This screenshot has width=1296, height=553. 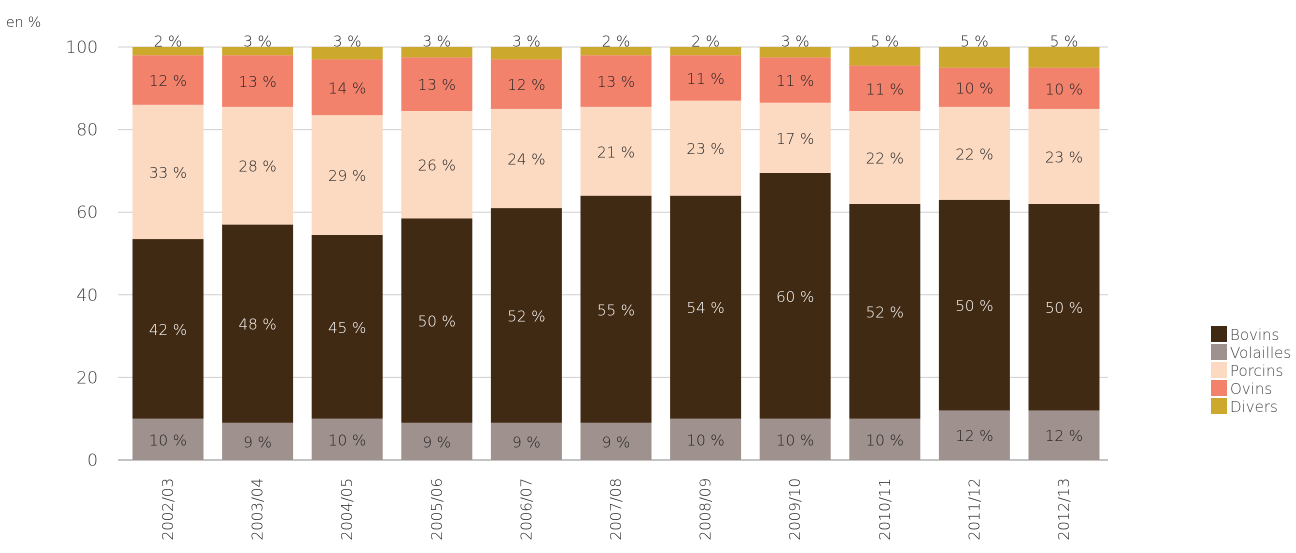 What do you see at coordinates (437, 322) in the screenshot?
I see `data-label-bovins-3: 50 %` at bounding box center [437, 322].